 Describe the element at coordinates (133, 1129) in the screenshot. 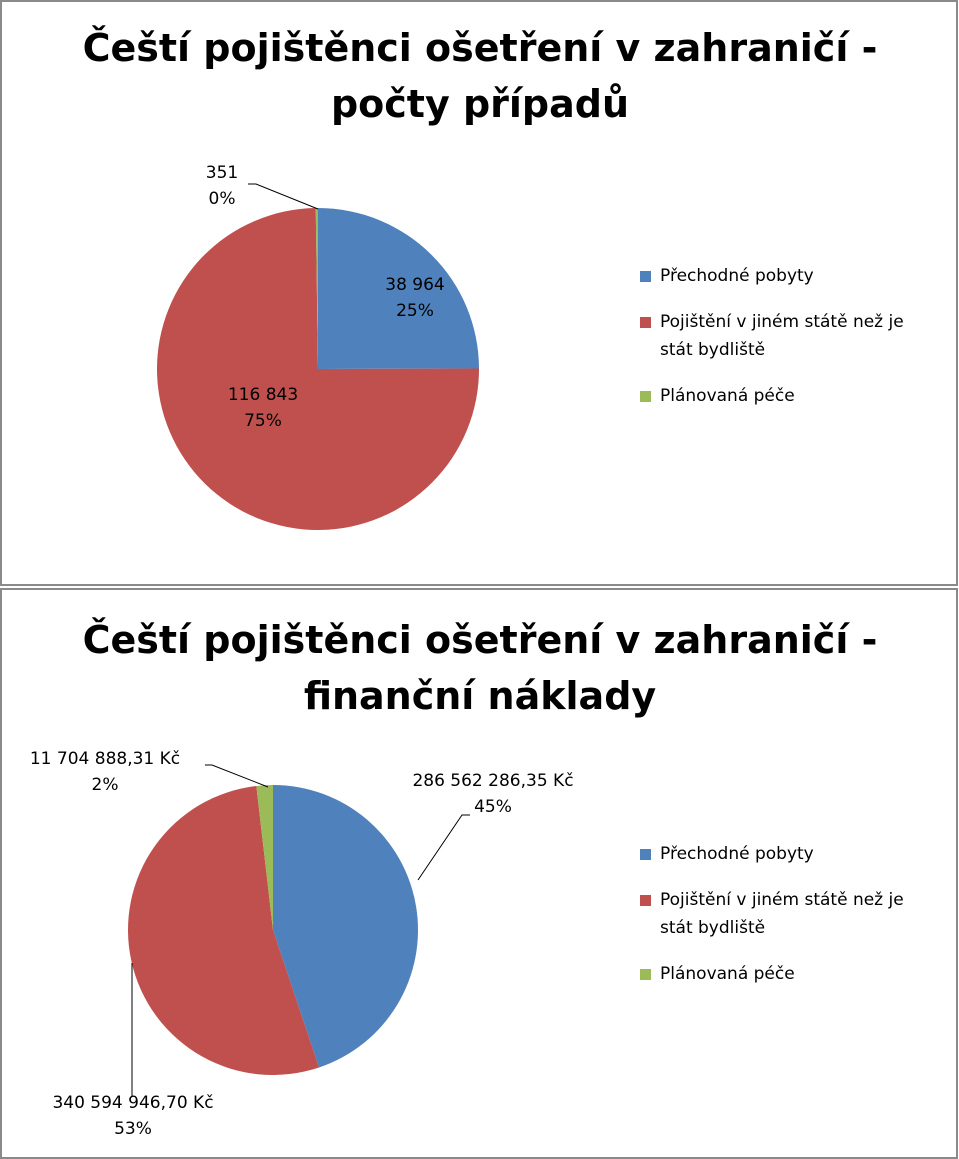

I see `data-label-percent: 53%` at that location.